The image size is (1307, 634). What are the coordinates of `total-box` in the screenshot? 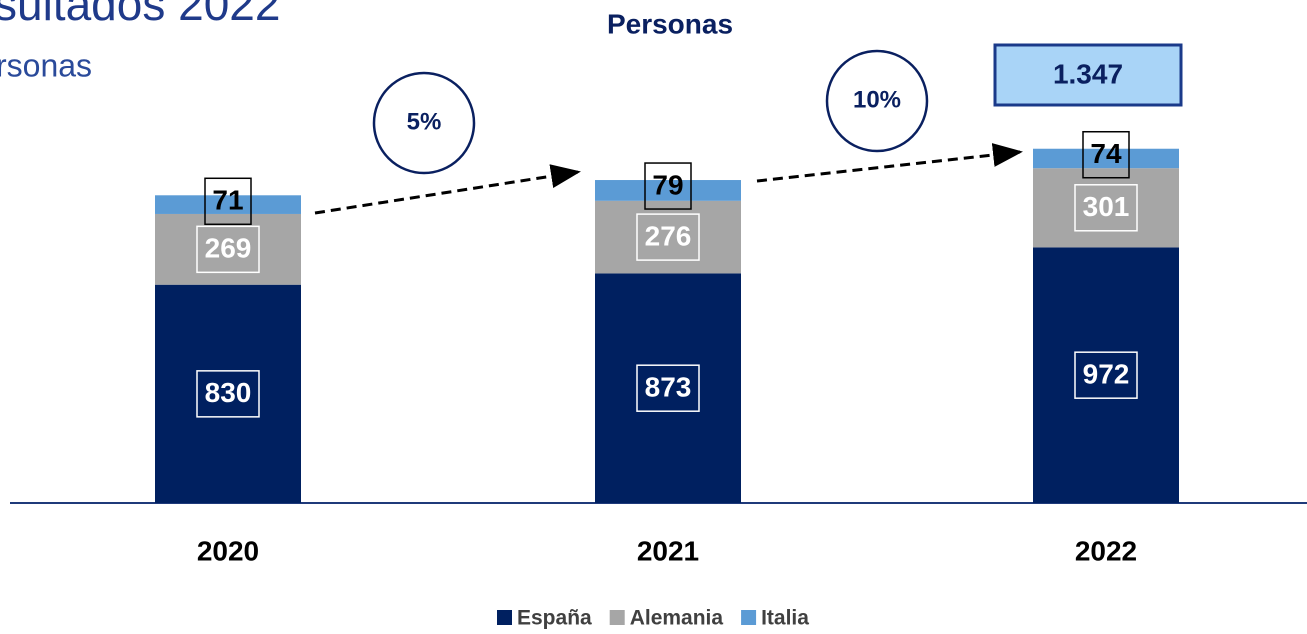 It's located at (1088, 75).